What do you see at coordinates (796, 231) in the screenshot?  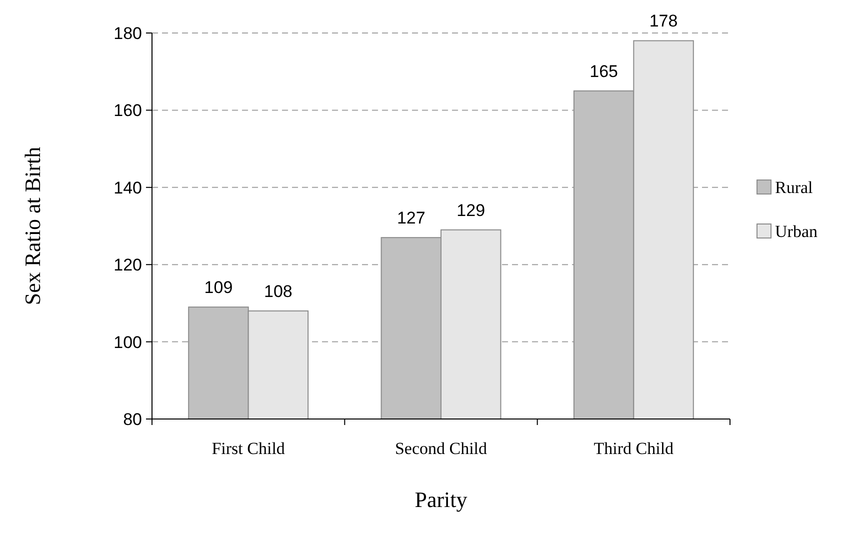 I see `legend-label: Urban` at bounding box center [796, 231].